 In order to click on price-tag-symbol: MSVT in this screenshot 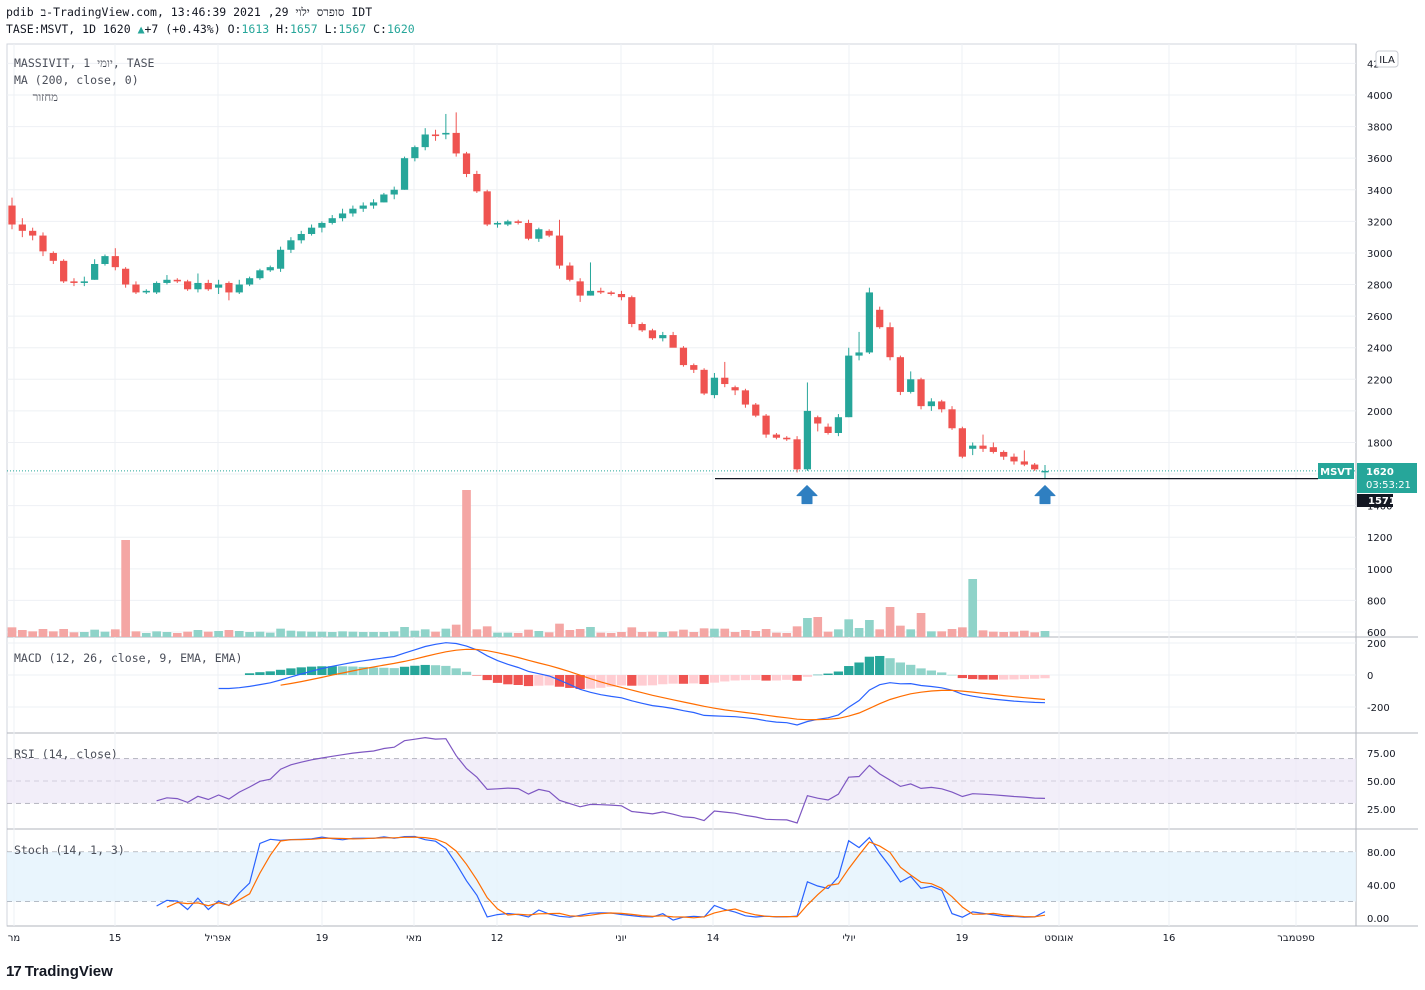, I will do `click(1336, 472)`.